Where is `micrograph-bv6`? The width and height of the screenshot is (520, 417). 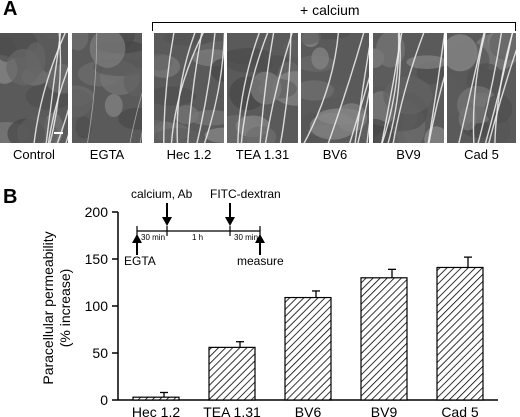 micrograph-bv6 is located at coordinates (335, 88).